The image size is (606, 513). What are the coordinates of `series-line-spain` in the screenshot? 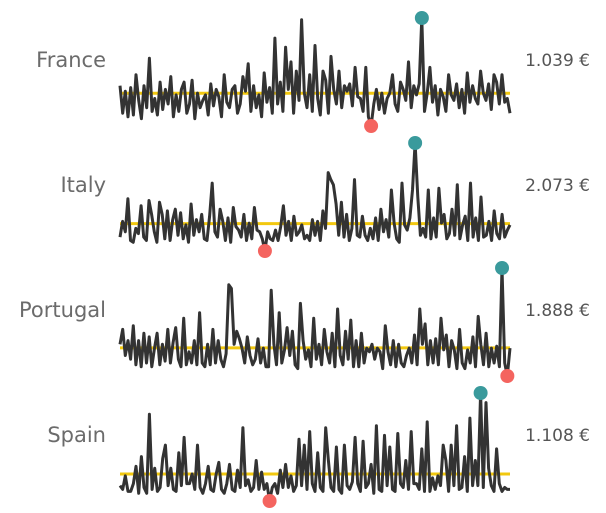 It's located at (314, 447).